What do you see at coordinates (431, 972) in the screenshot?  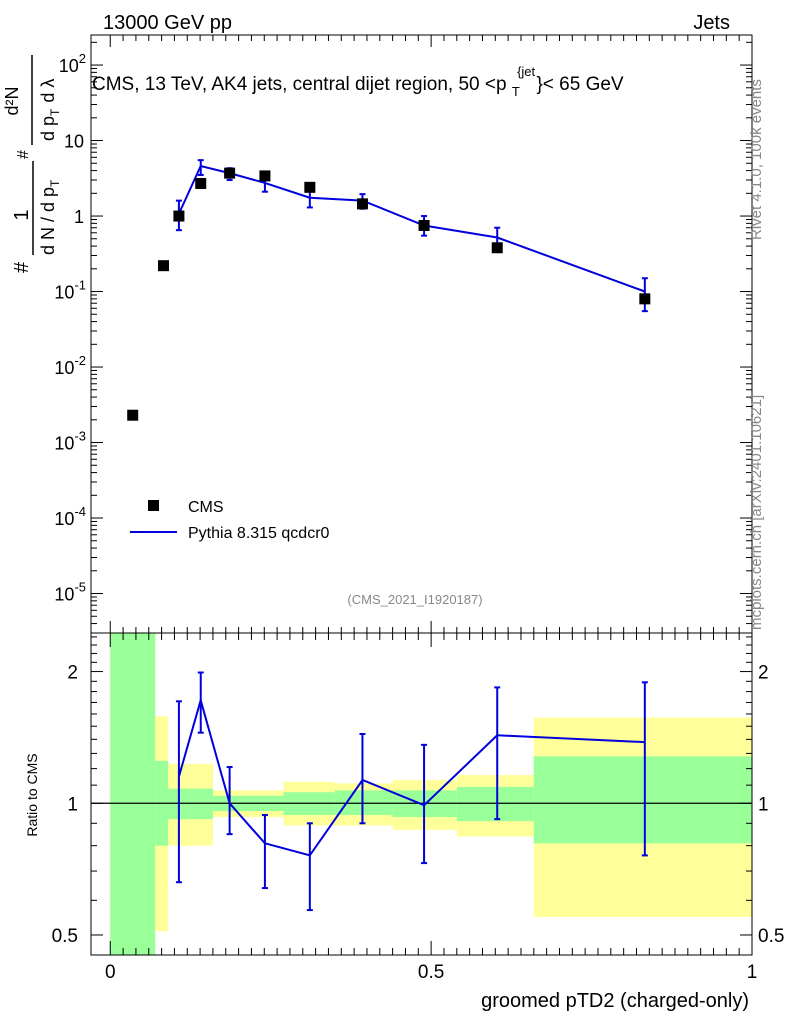 I see `x-tick-label: 0.5` at bounding box center [431, 972].